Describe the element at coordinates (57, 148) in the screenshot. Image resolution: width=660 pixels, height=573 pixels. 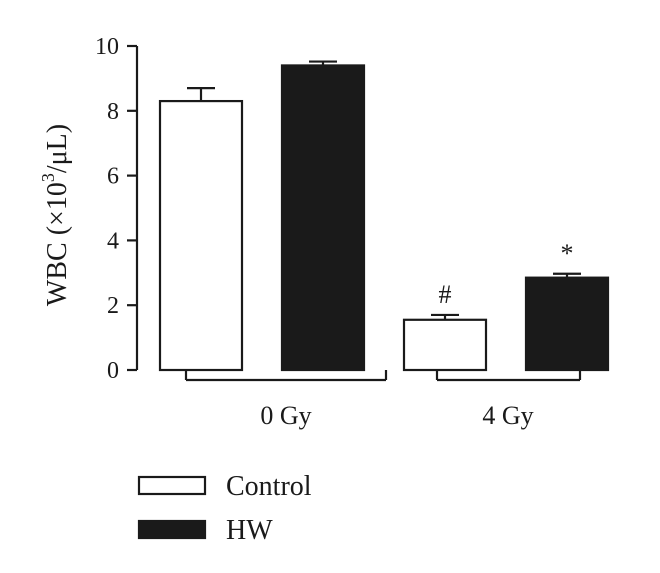
I see `y-axis-title-tail: /μL)` at that location.